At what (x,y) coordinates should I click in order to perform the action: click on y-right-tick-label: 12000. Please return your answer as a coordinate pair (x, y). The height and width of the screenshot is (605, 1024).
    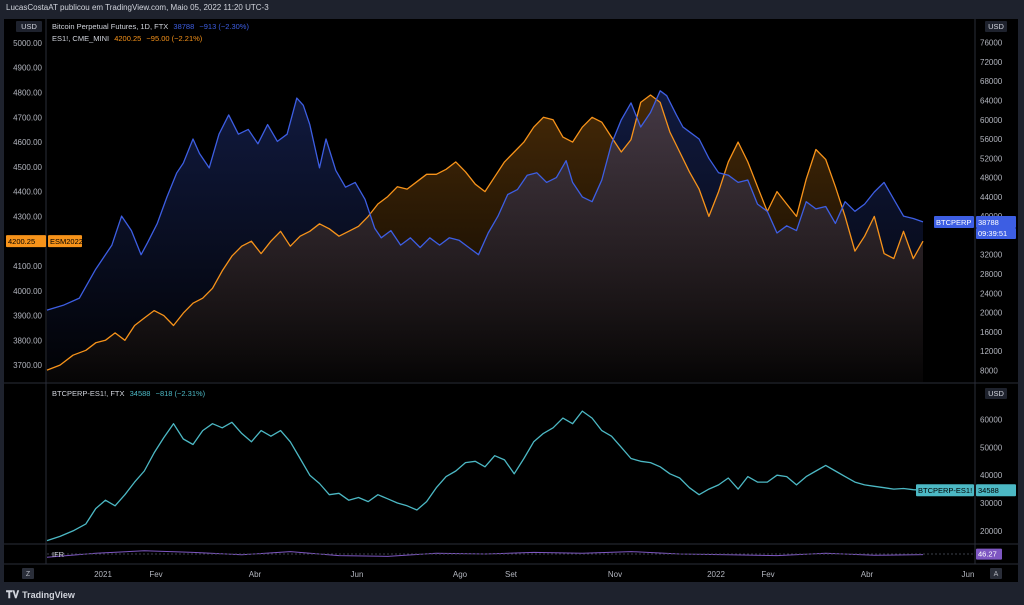
    Looking at the image, I should click on (991, 351).